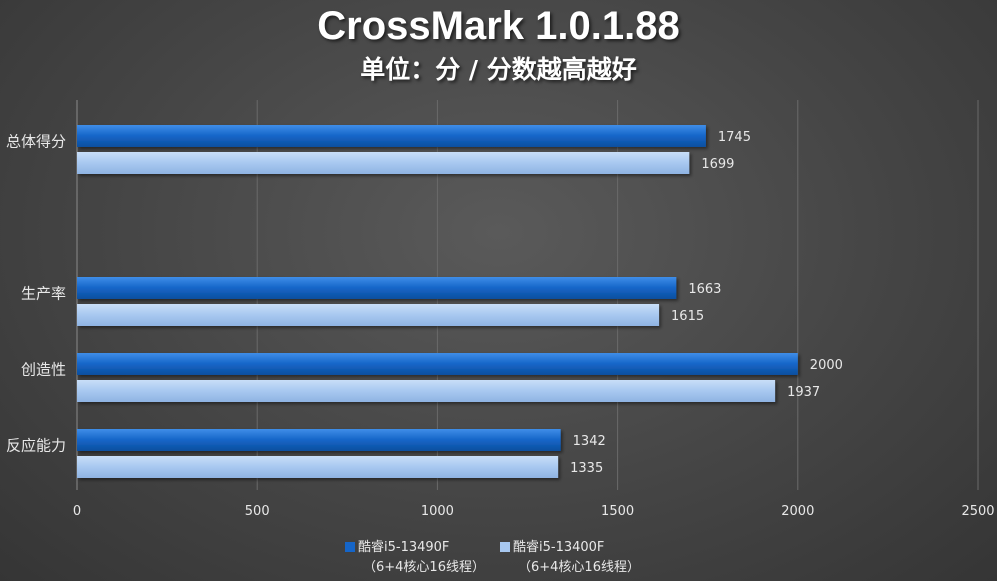 This screenshot has height=581, width=997. Describe the element at coordinates (437, 511) in the screenshot. I see `x-tick-label: 1000` at that location.